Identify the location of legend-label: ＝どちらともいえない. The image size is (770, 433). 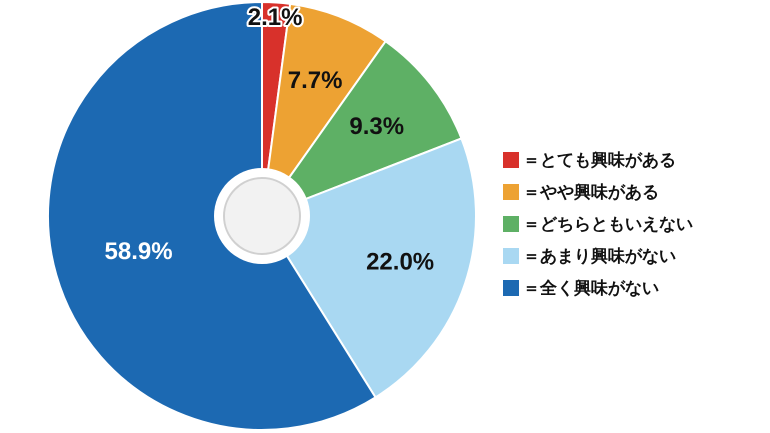
(608, 224).